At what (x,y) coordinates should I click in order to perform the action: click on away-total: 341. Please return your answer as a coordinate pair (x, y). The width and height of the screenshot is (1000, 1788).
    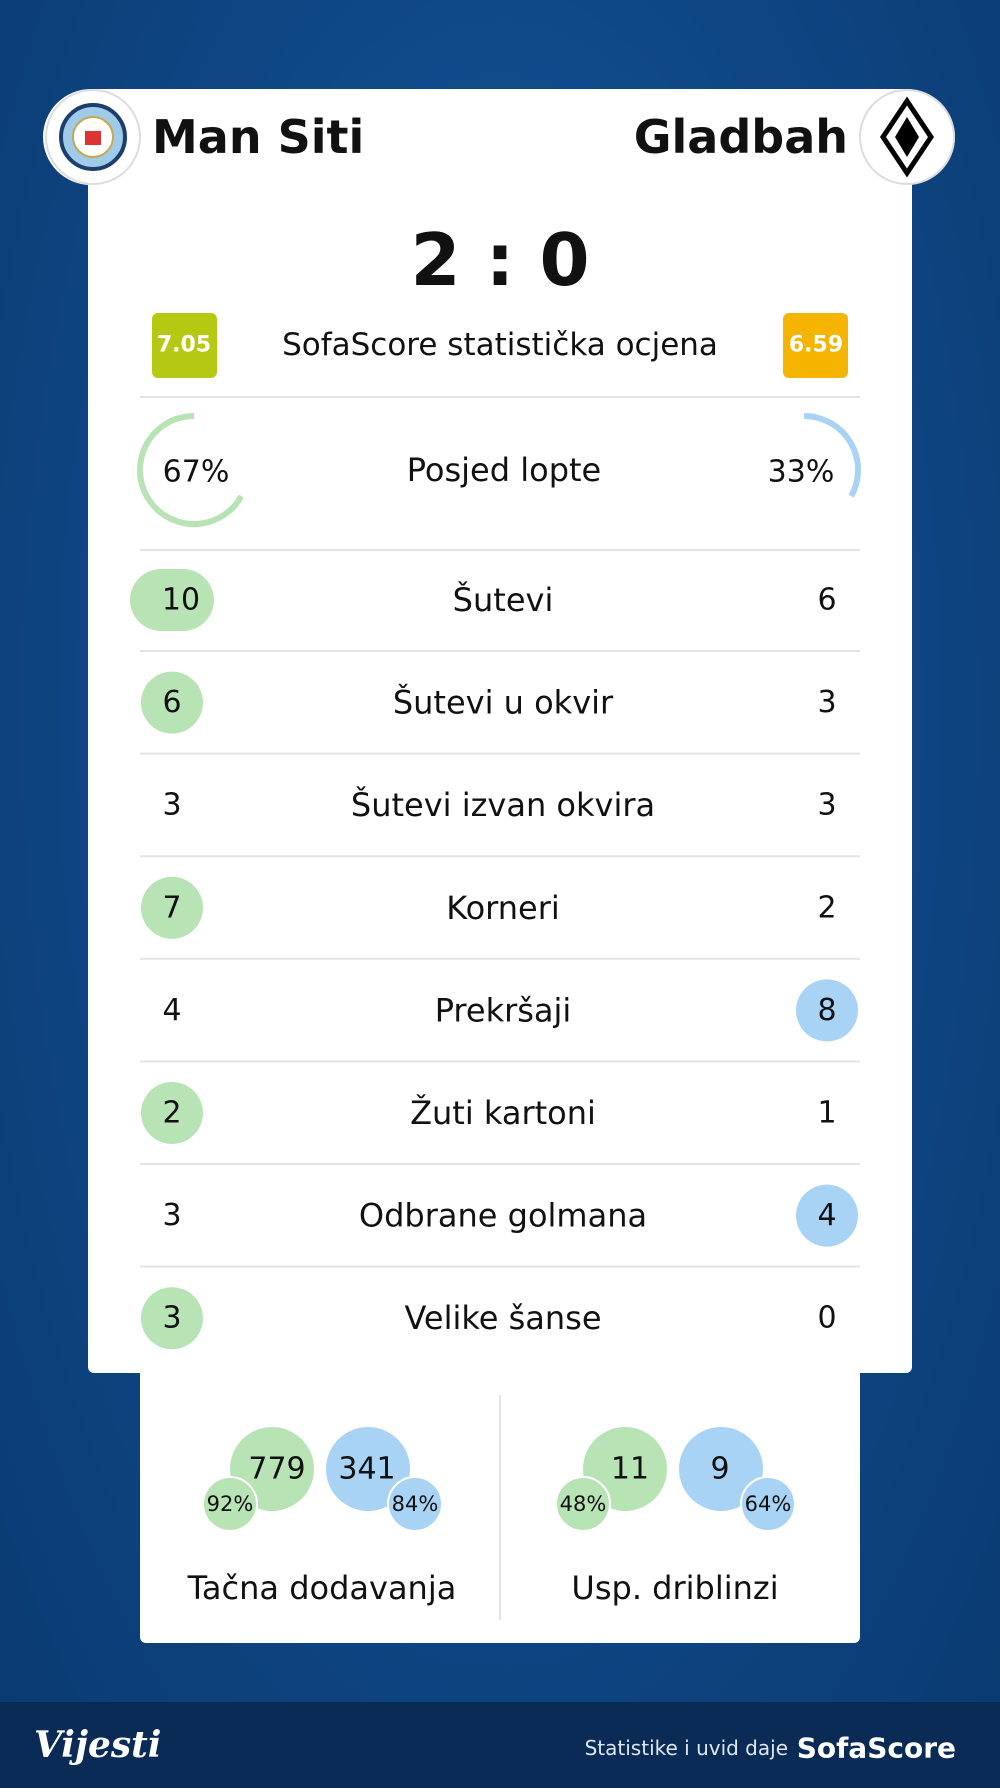
    Looking at the image, I should click on (366, 1469).